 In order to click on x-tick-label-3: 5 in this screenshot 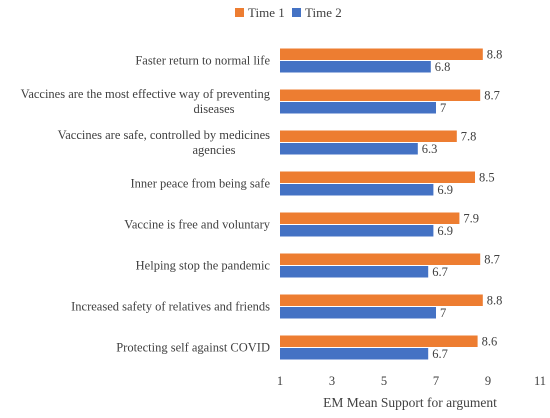, I will do `click(384, 381)`.